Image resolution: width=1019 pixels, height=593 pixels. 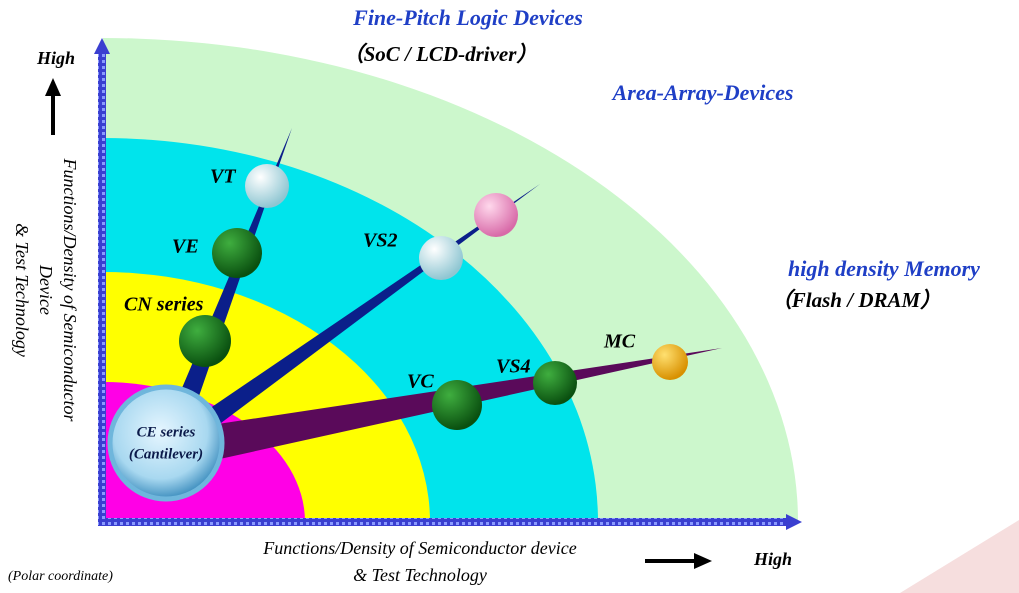 I want to click on node-label: VC, so click(x=420, y=382).